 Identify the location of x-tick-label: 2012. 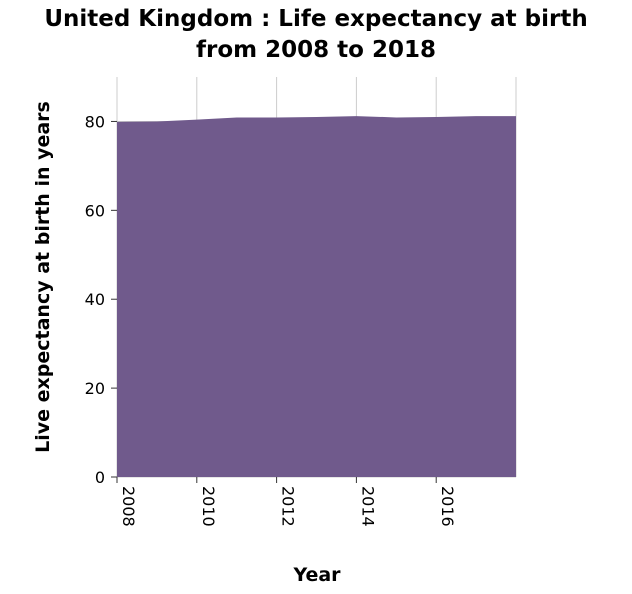
(288, 506).